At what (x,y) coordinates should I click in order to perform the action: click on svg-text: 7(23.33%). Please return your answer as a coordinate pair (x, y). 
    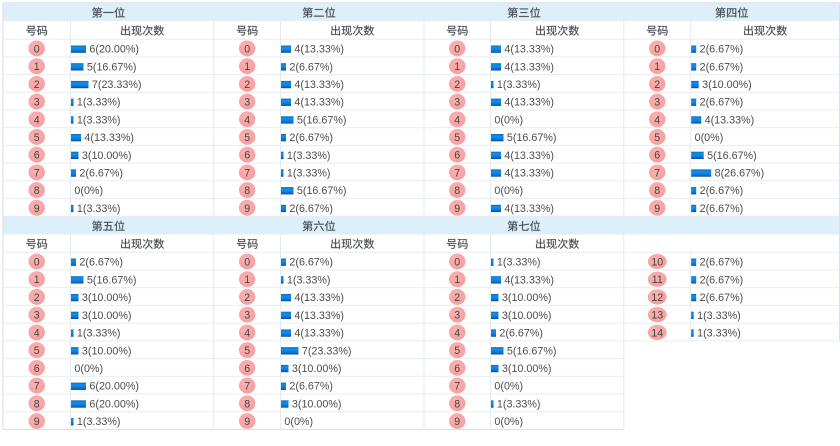
    Looking at the image, I should click on (117, 85).